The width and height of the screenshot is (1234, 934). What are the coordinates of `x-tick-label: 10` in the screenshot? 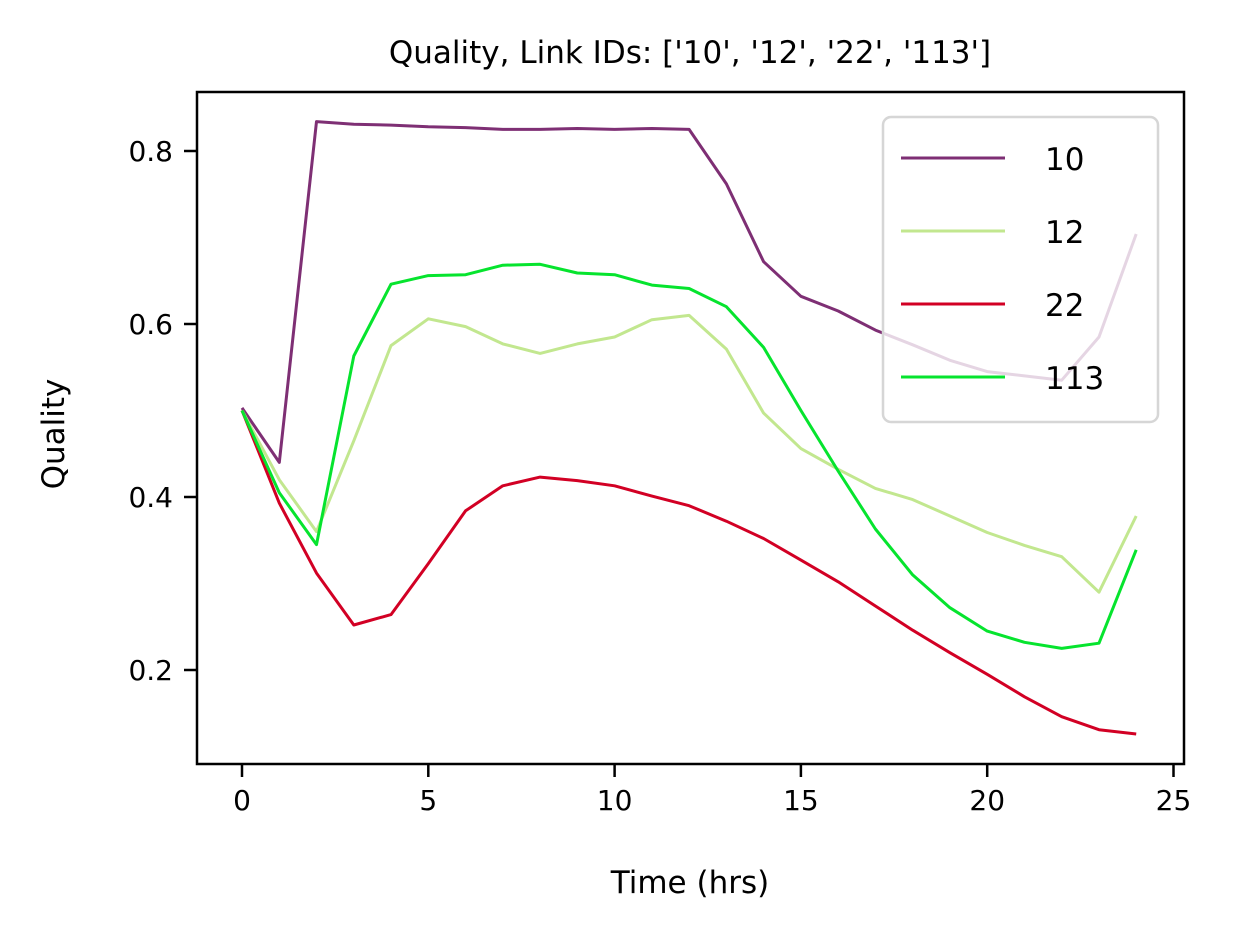 It's located at (615, 800).